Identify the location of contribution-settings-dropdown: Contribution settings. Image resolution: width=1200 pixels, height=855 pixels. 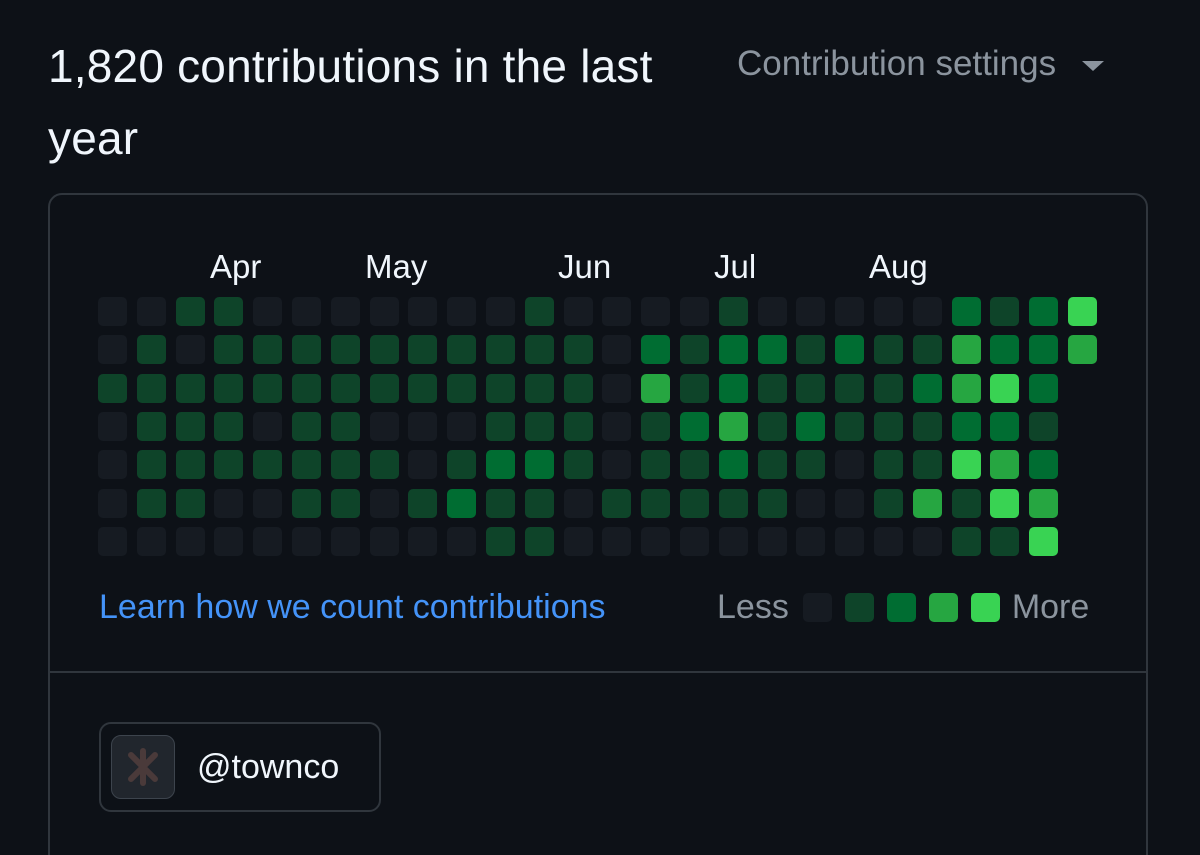
(921, 64).